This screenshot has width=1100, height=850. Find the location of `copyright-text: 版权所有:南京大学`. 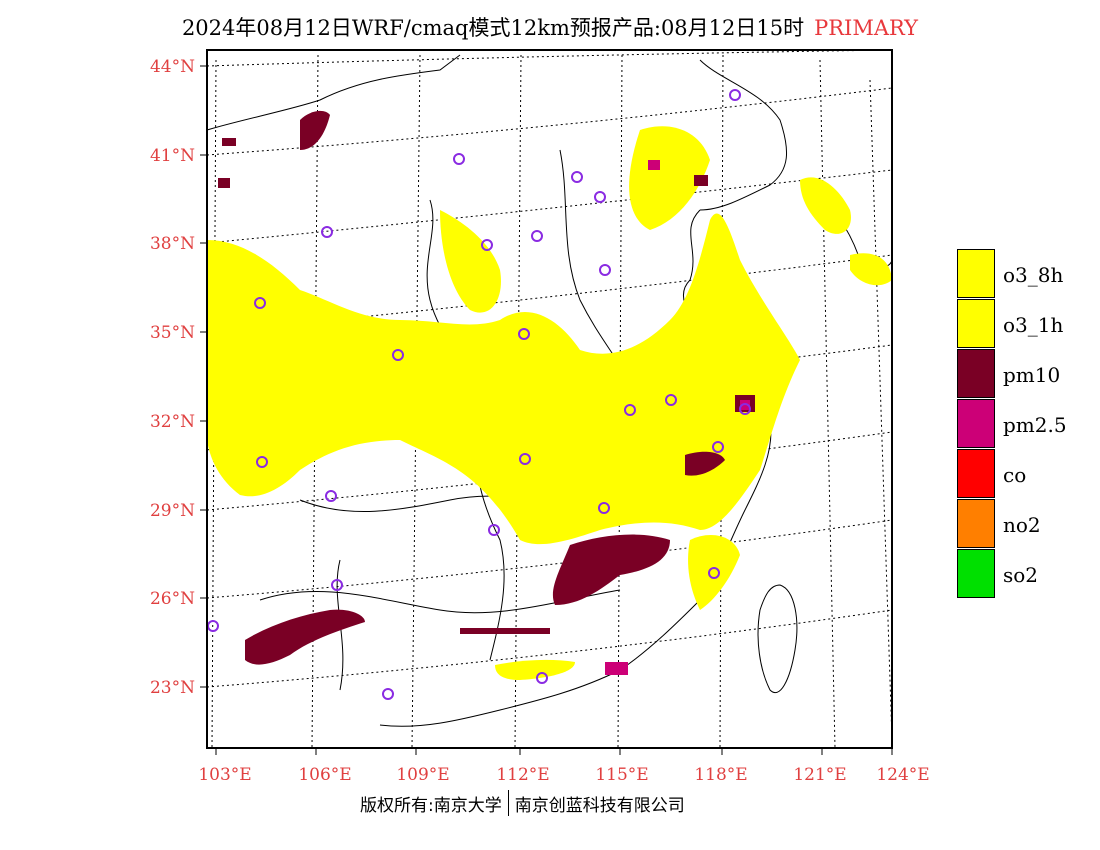

copyright-text: 版权所有:南京大学 is located at coordinates (431, 805).